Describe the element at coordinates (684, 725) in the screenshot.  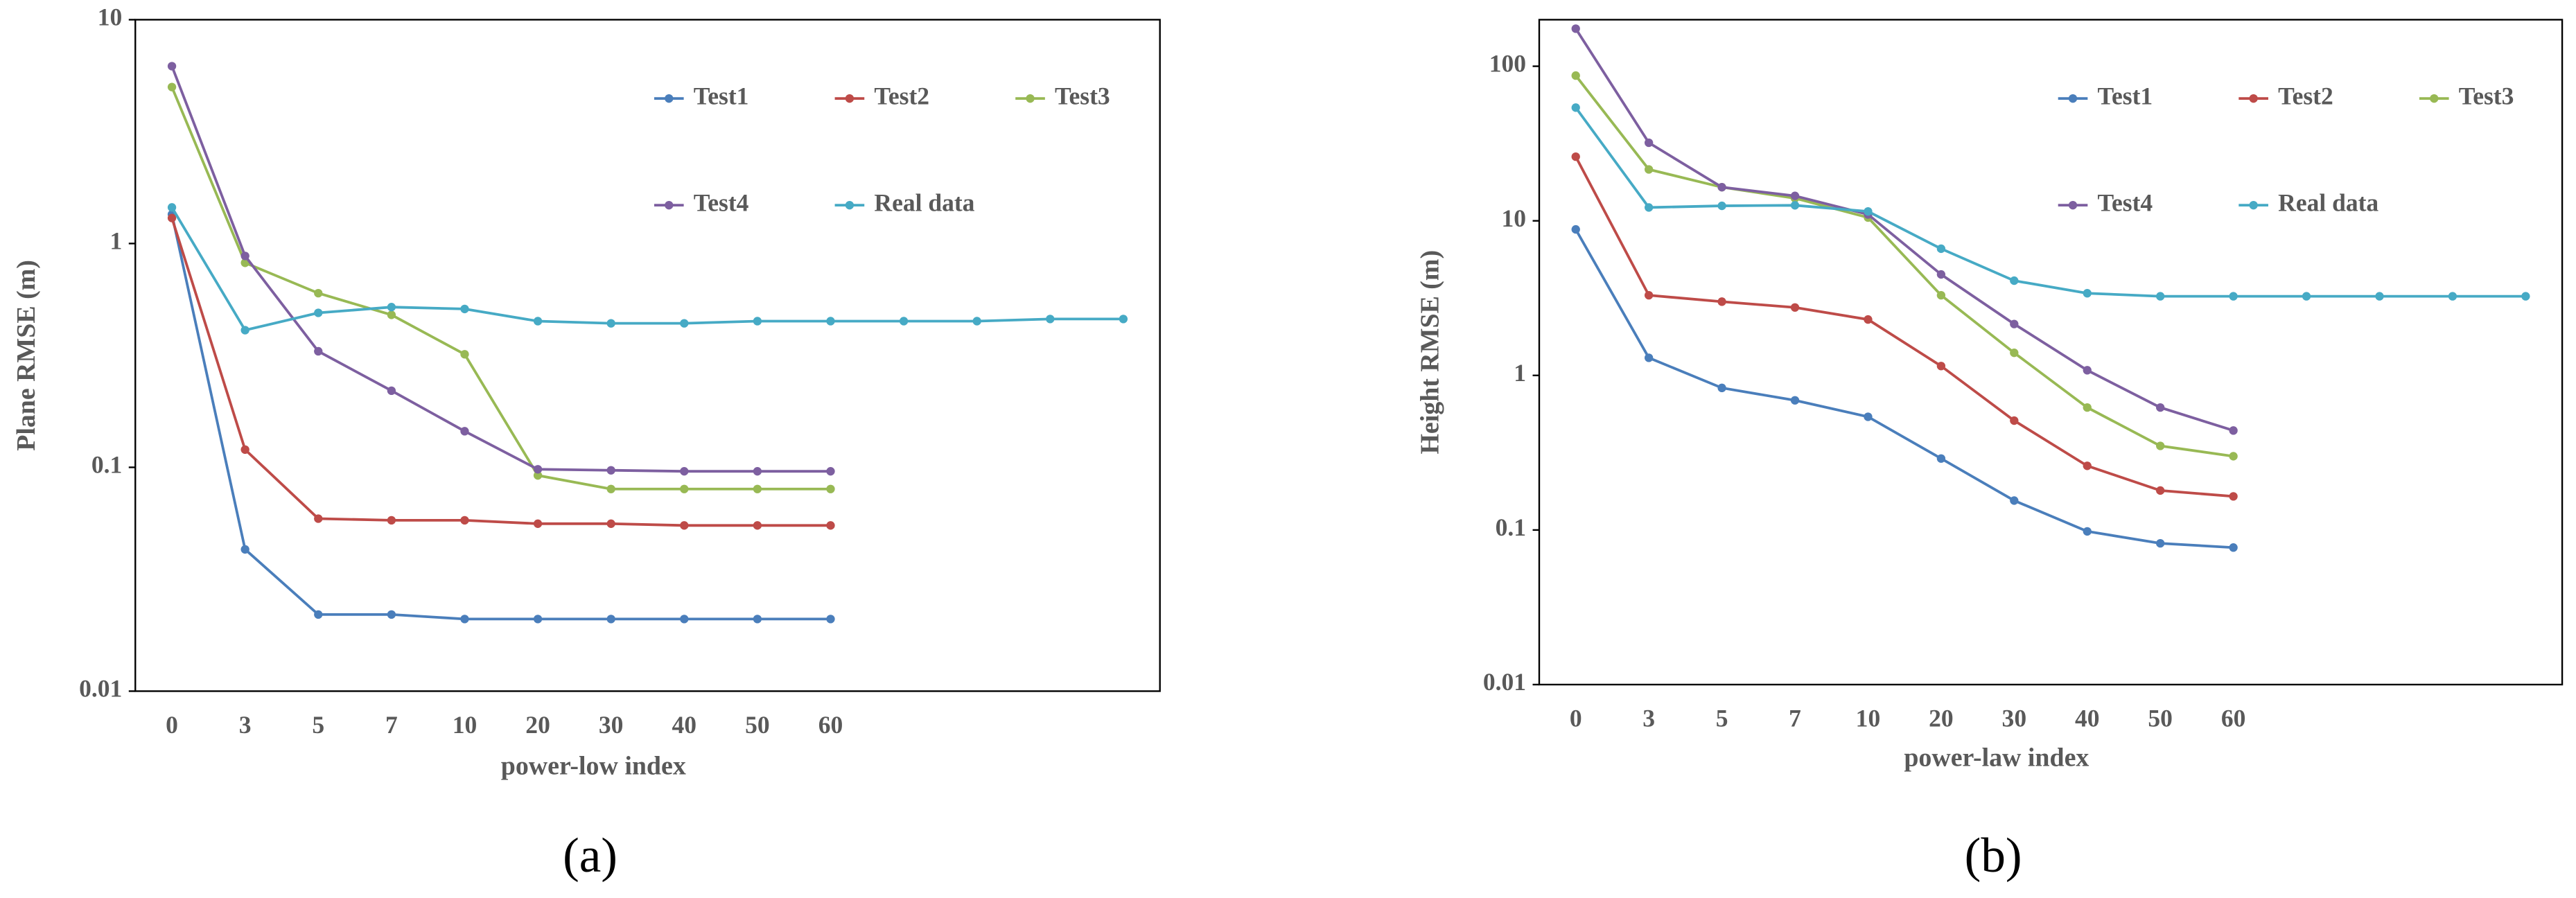
I see `x-tick-label: 40` at that location.